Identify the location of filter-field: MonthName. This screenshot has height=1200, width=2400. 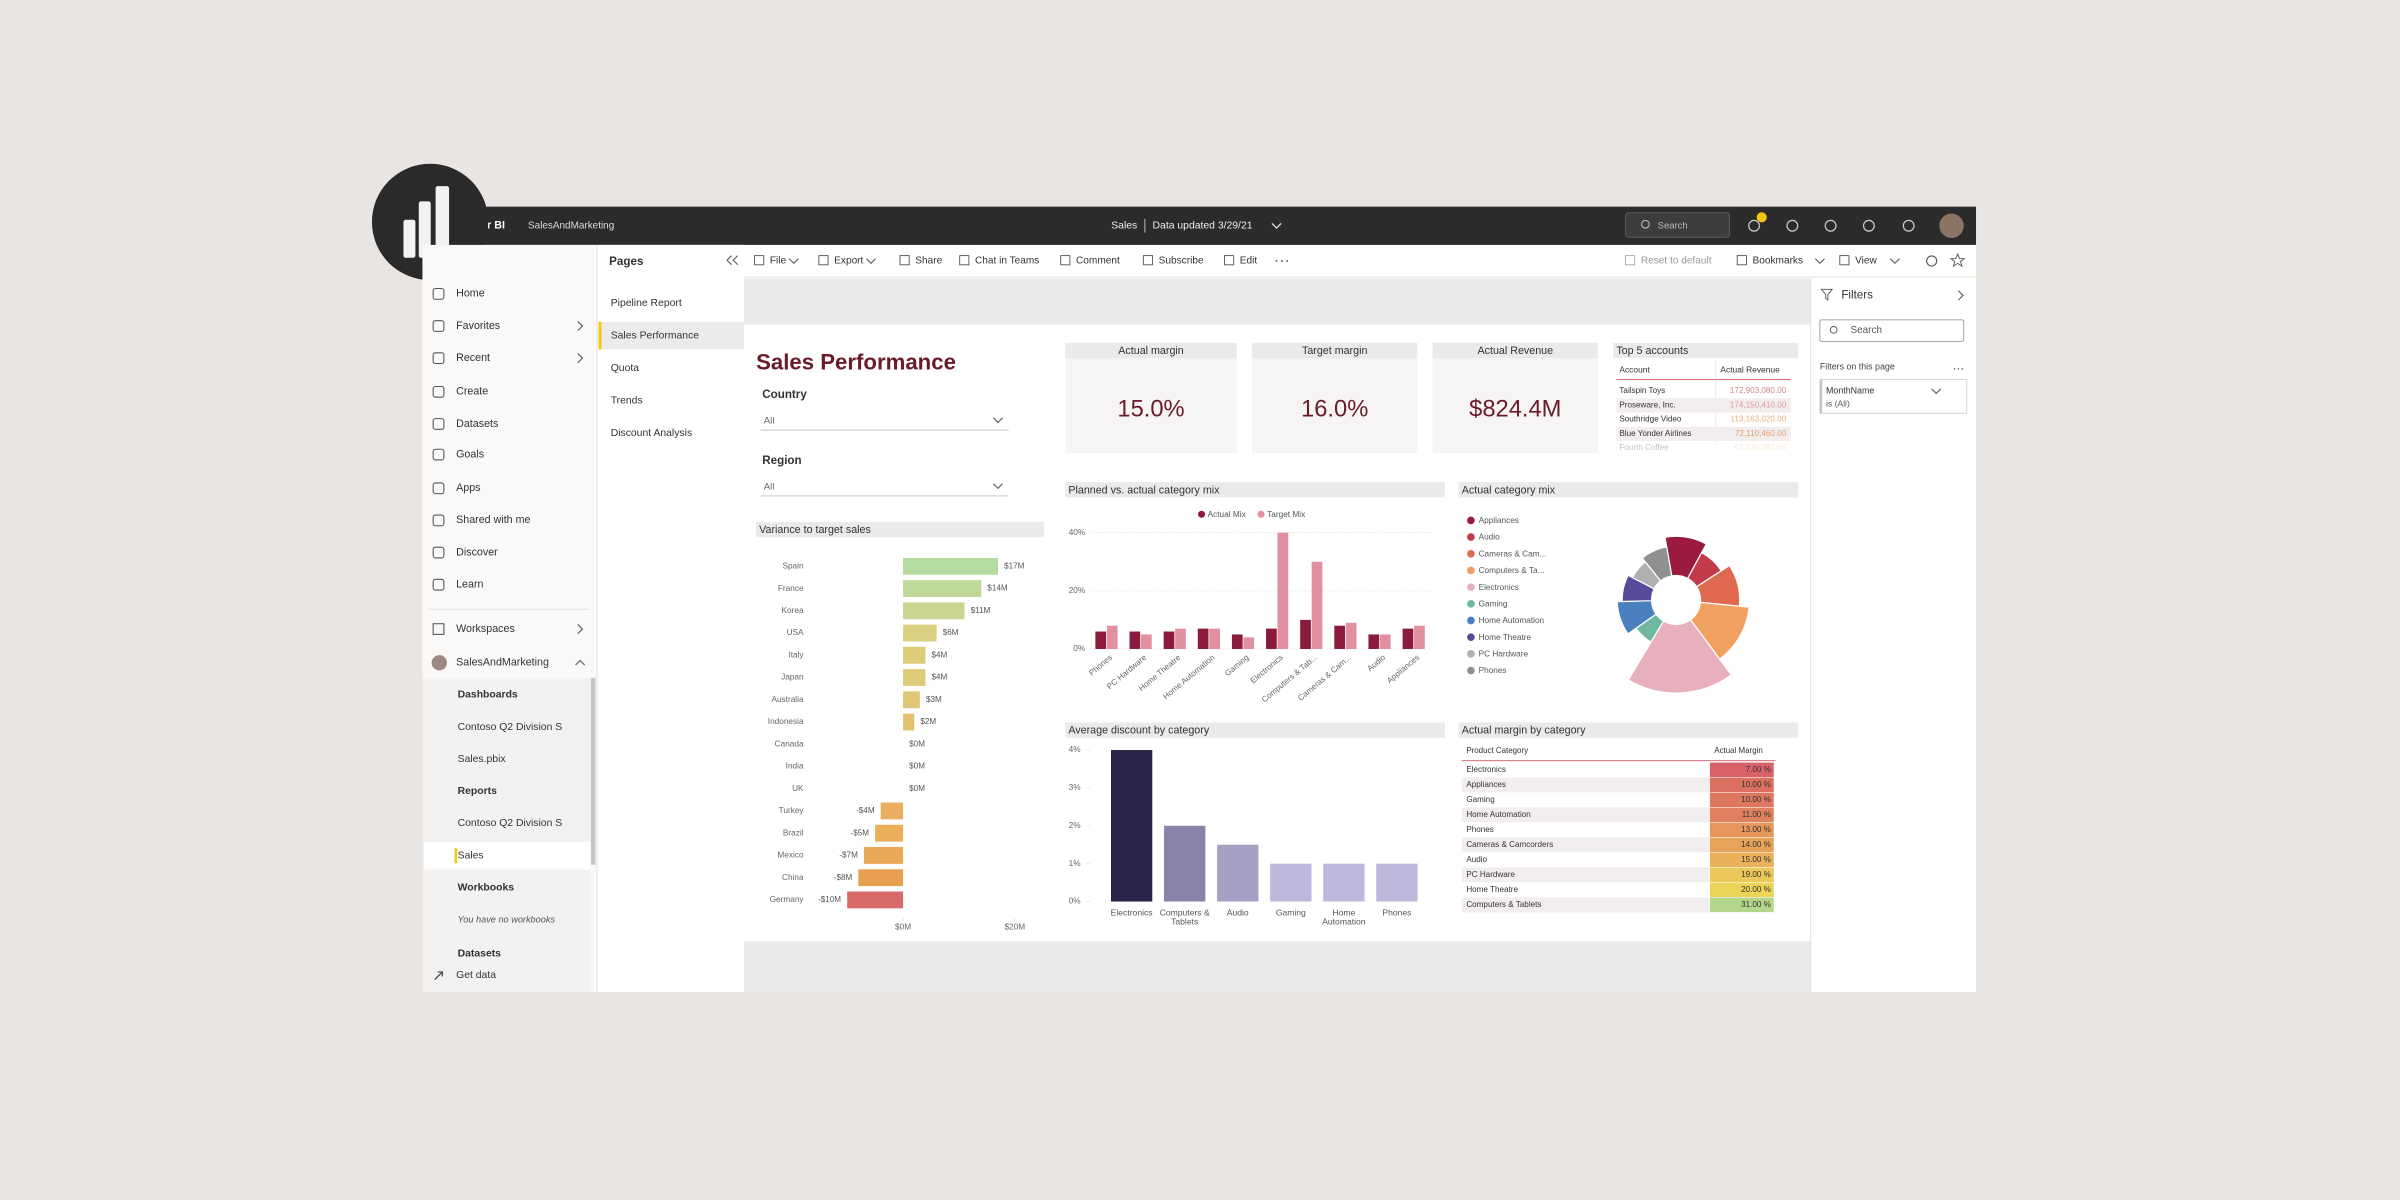
(1850, 390).